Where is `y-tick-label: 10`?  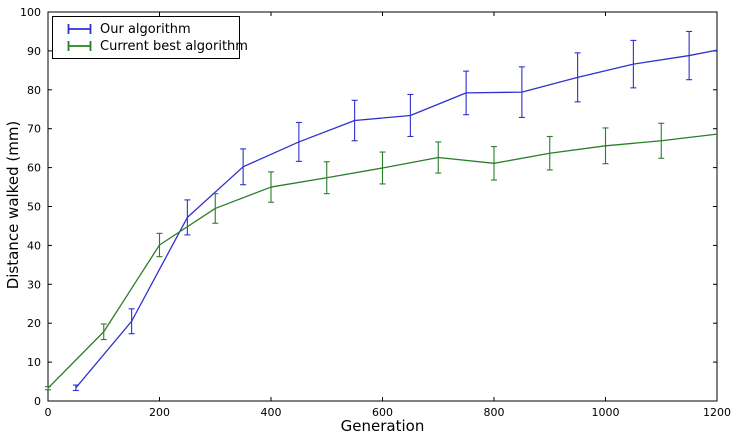
y-tick-label: 10 is located at coordinates (34, 362).